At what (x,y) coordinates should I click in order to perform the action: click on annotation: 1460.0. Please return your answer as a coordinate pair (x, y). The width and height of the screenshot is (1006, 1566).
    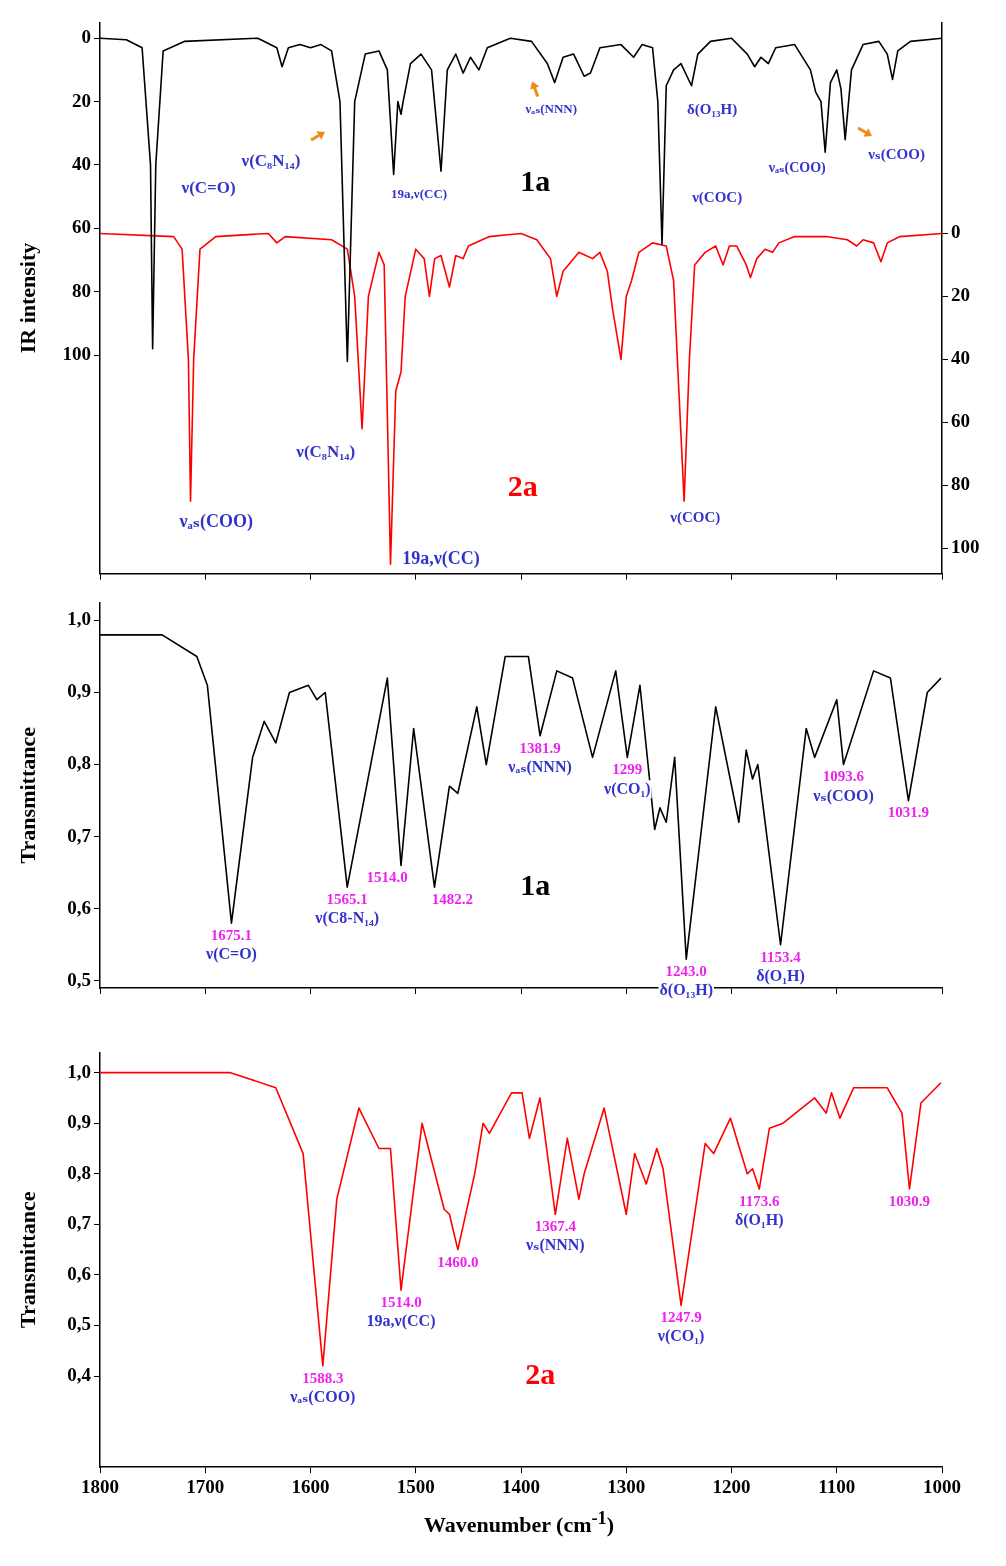
    Looking at the image, I should click on (458, 1261).